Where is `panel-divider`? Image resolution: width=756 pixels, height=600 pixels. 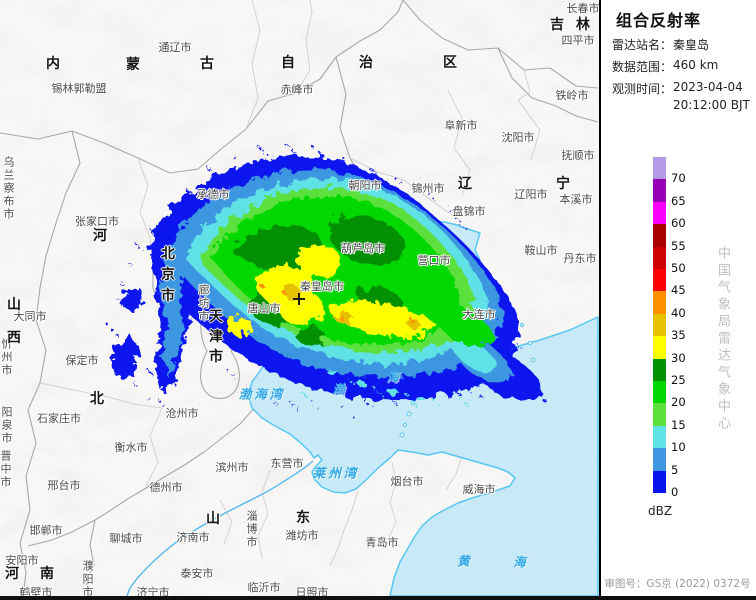
panel-divider is located at coordinates (600, 298).